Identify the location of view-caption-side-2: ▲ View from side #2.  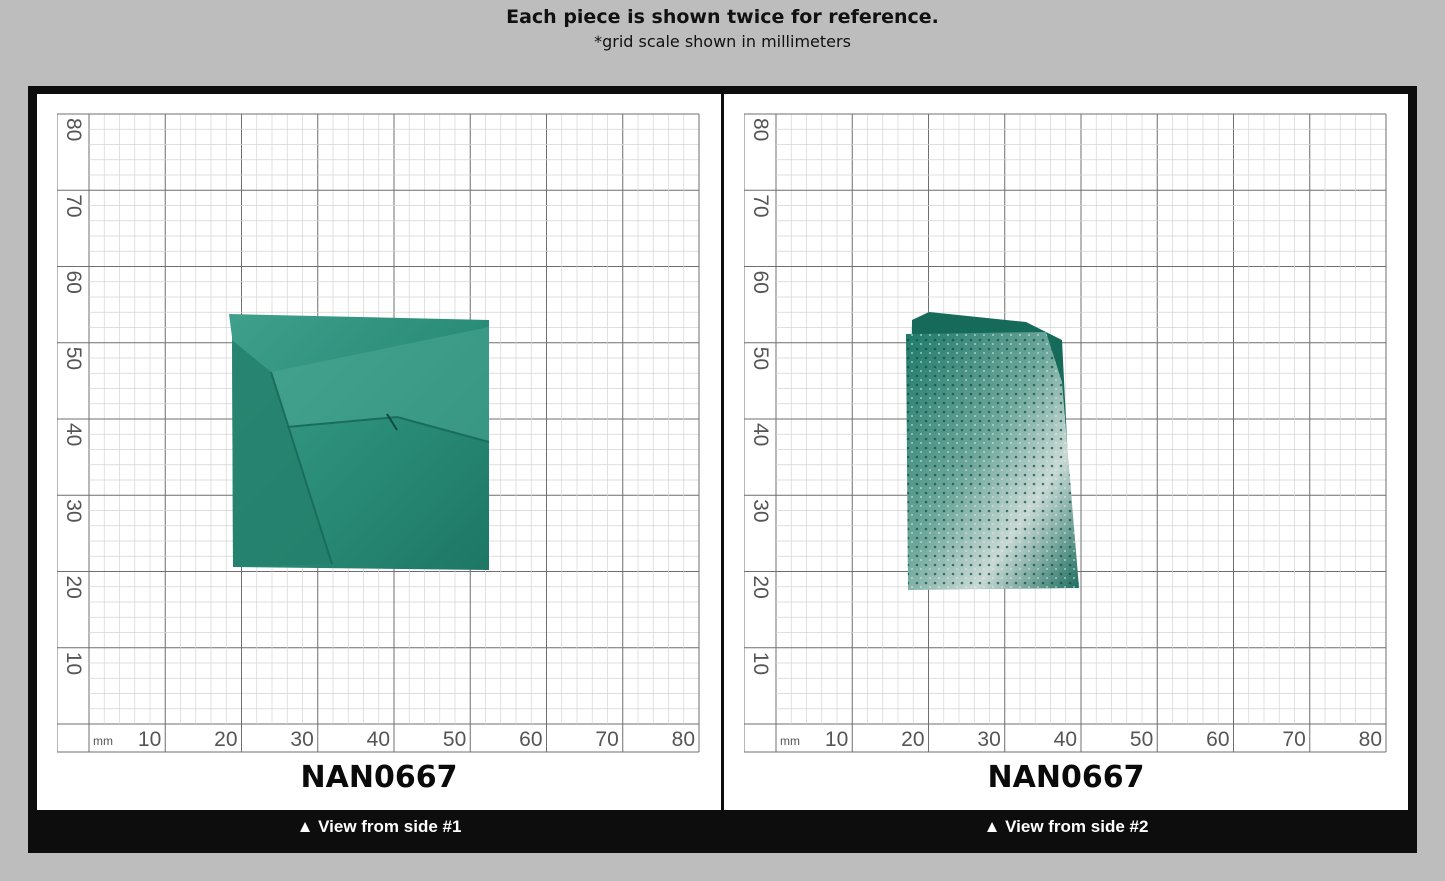
(1066, 826).